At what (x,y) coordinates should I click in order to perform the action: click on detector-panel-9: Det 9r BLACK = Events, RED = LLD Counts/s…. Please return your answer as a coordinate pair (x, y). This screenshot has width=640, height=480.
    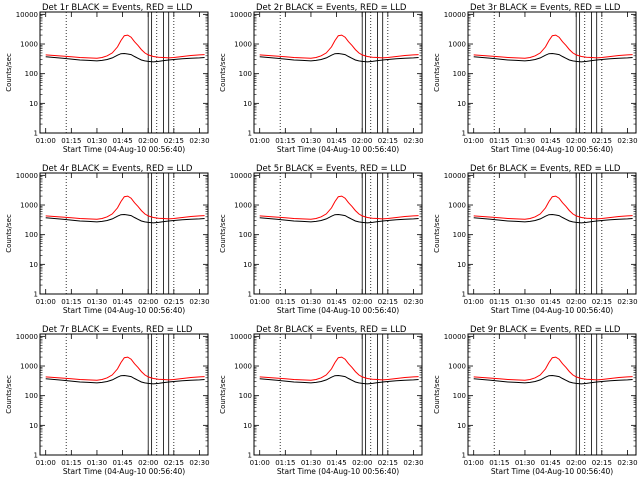
    Looking at the image, I should click on (535, 400).